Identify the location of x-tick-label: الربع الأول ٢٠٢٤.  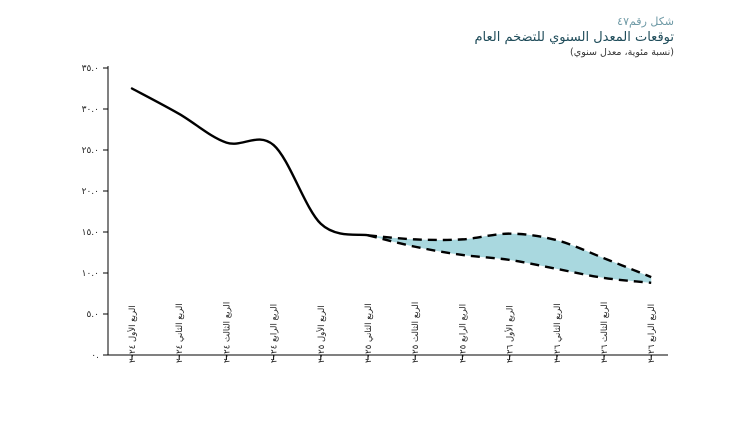
(132, 334).